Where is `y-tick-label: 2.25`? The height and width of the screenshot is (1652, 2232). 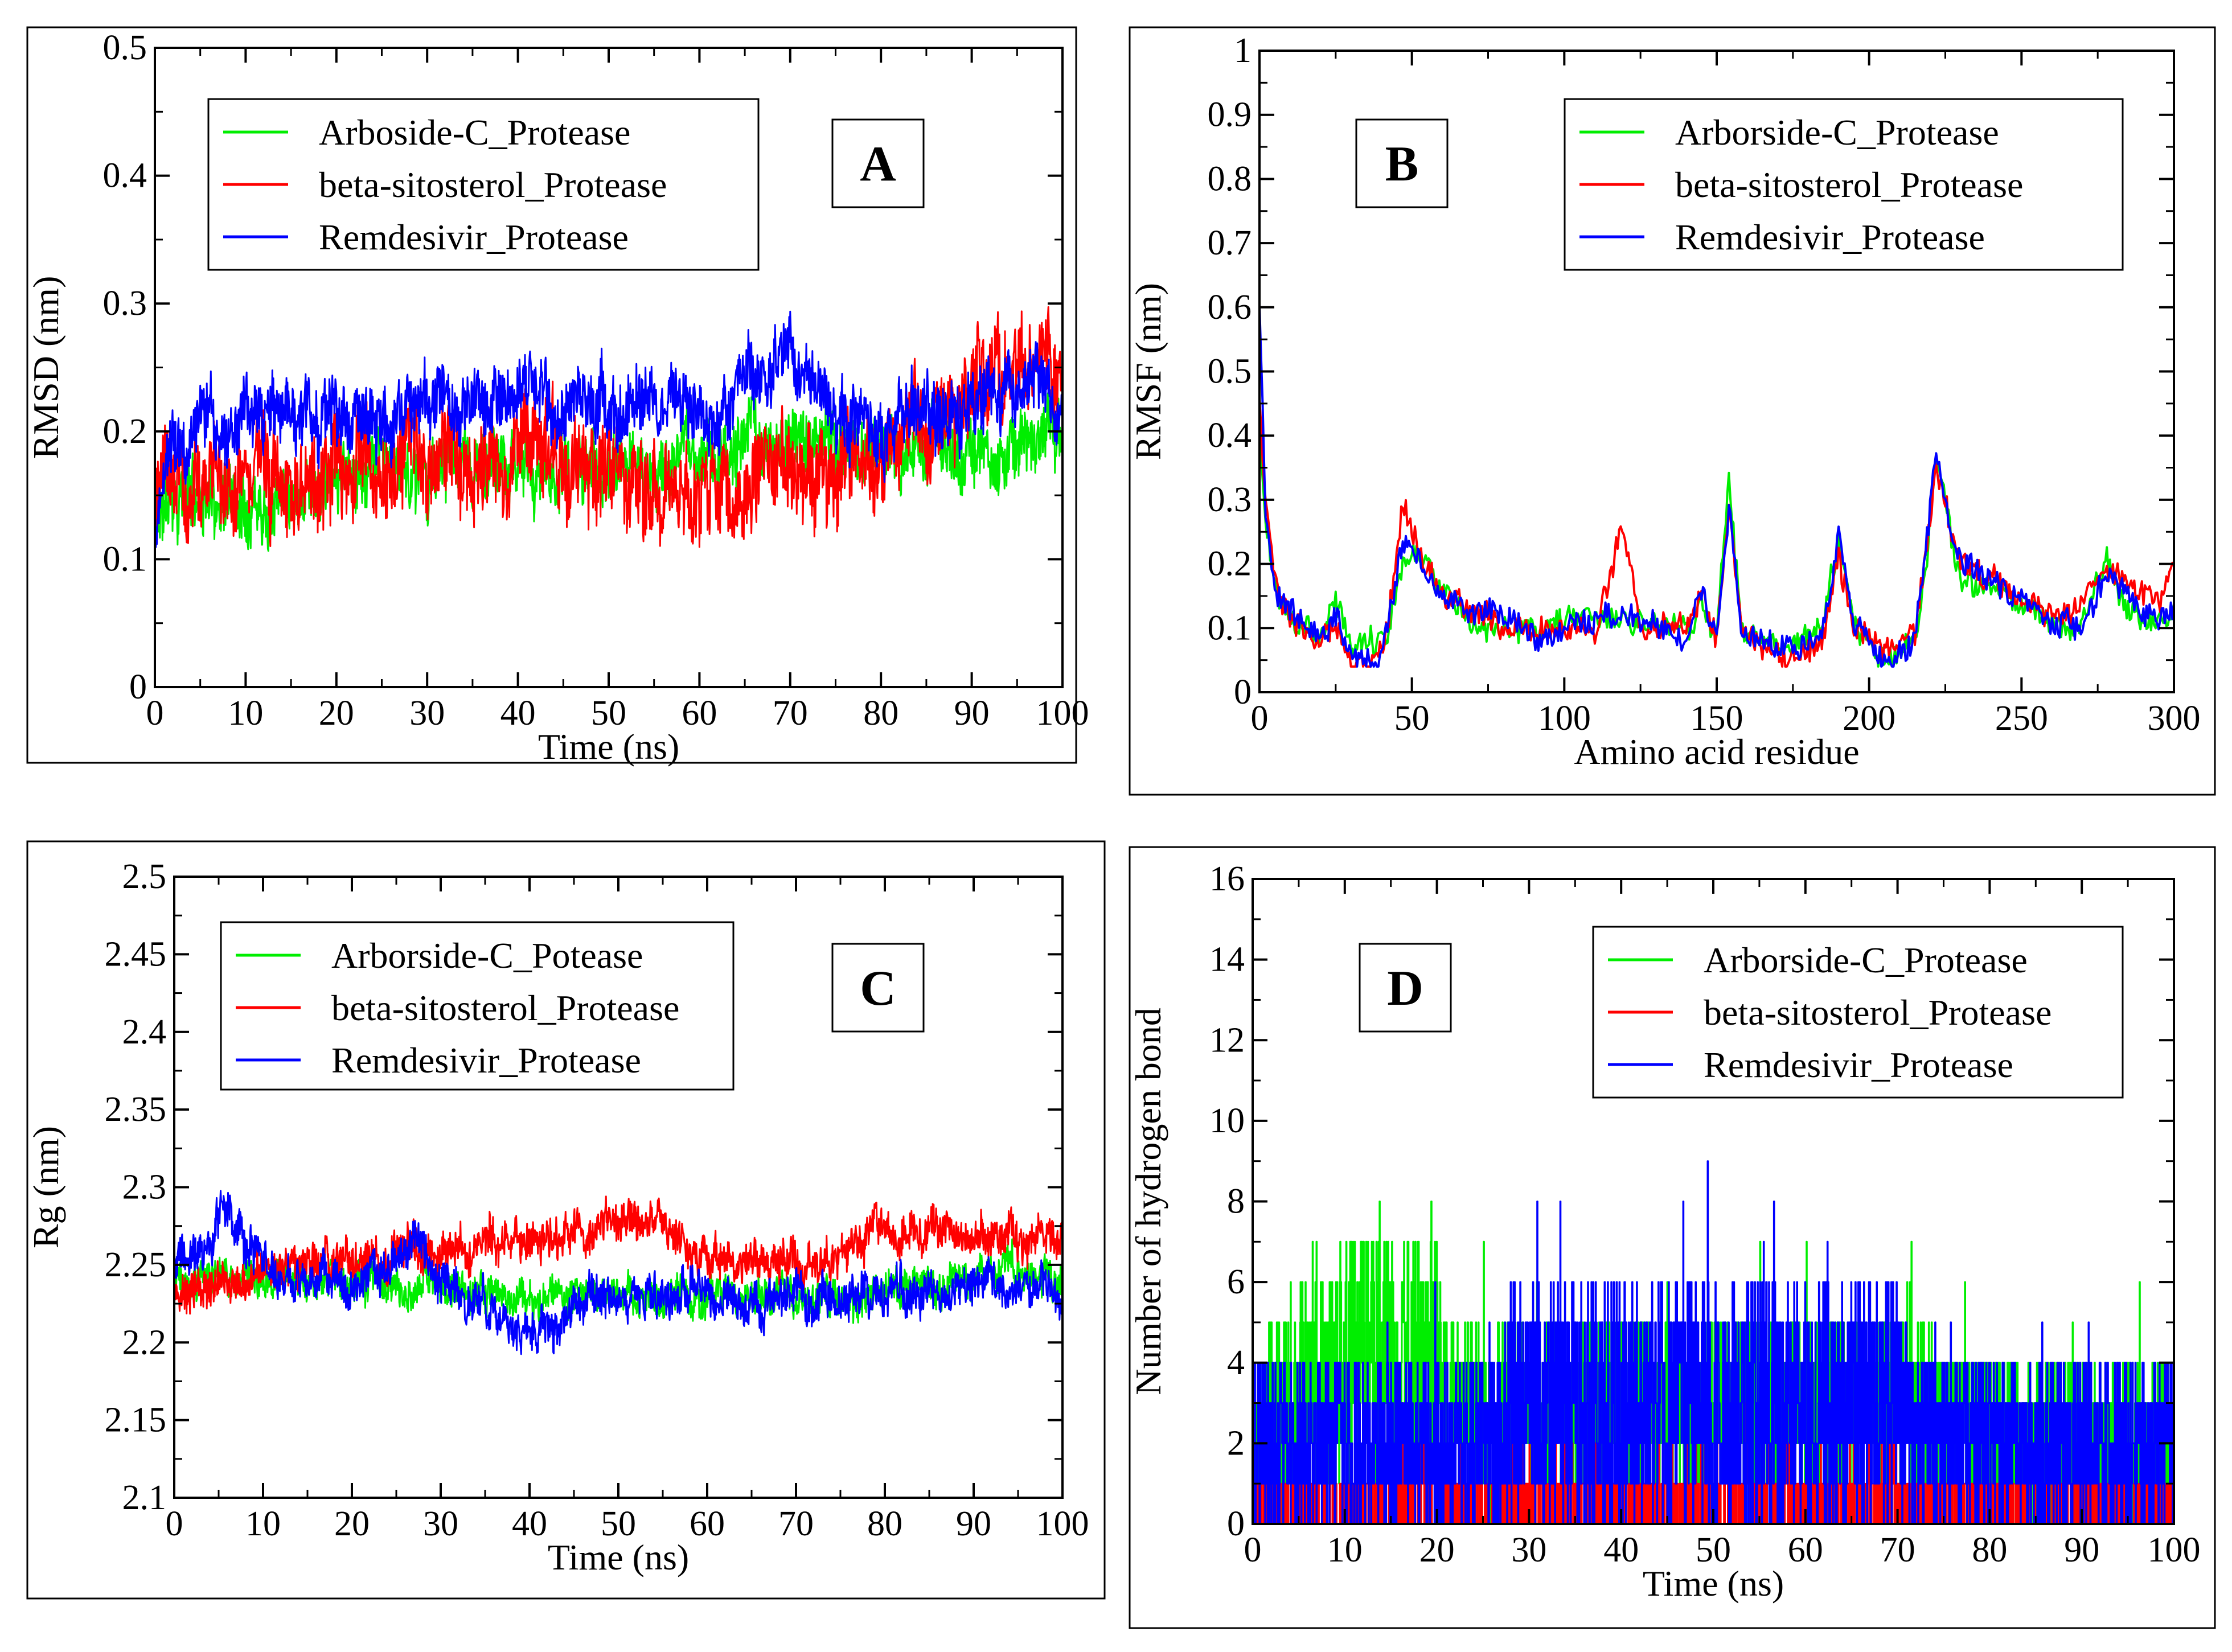 y-tick-label: 2.25 is located at coordinates (136, 1265).